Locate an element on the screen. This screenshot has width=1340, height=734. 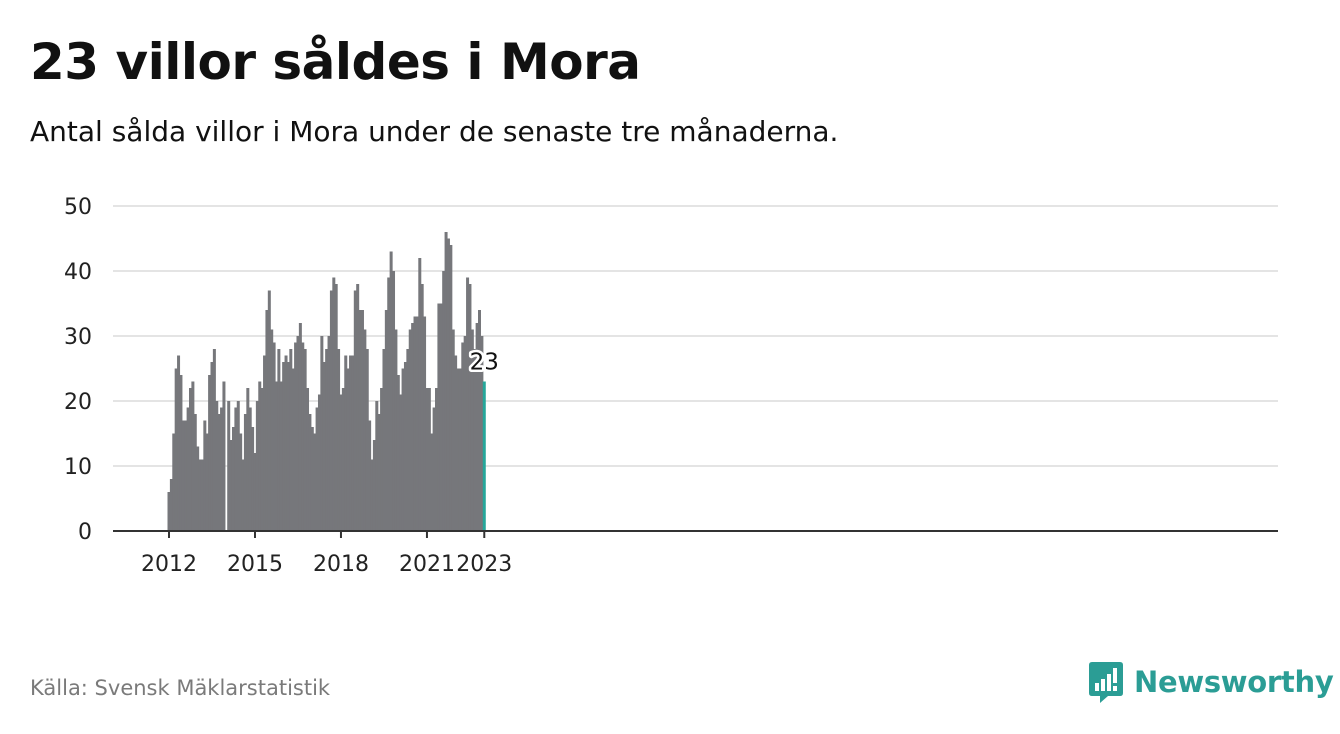
x-tick-label-2015: 2015 is located at coordinates (255, 564).